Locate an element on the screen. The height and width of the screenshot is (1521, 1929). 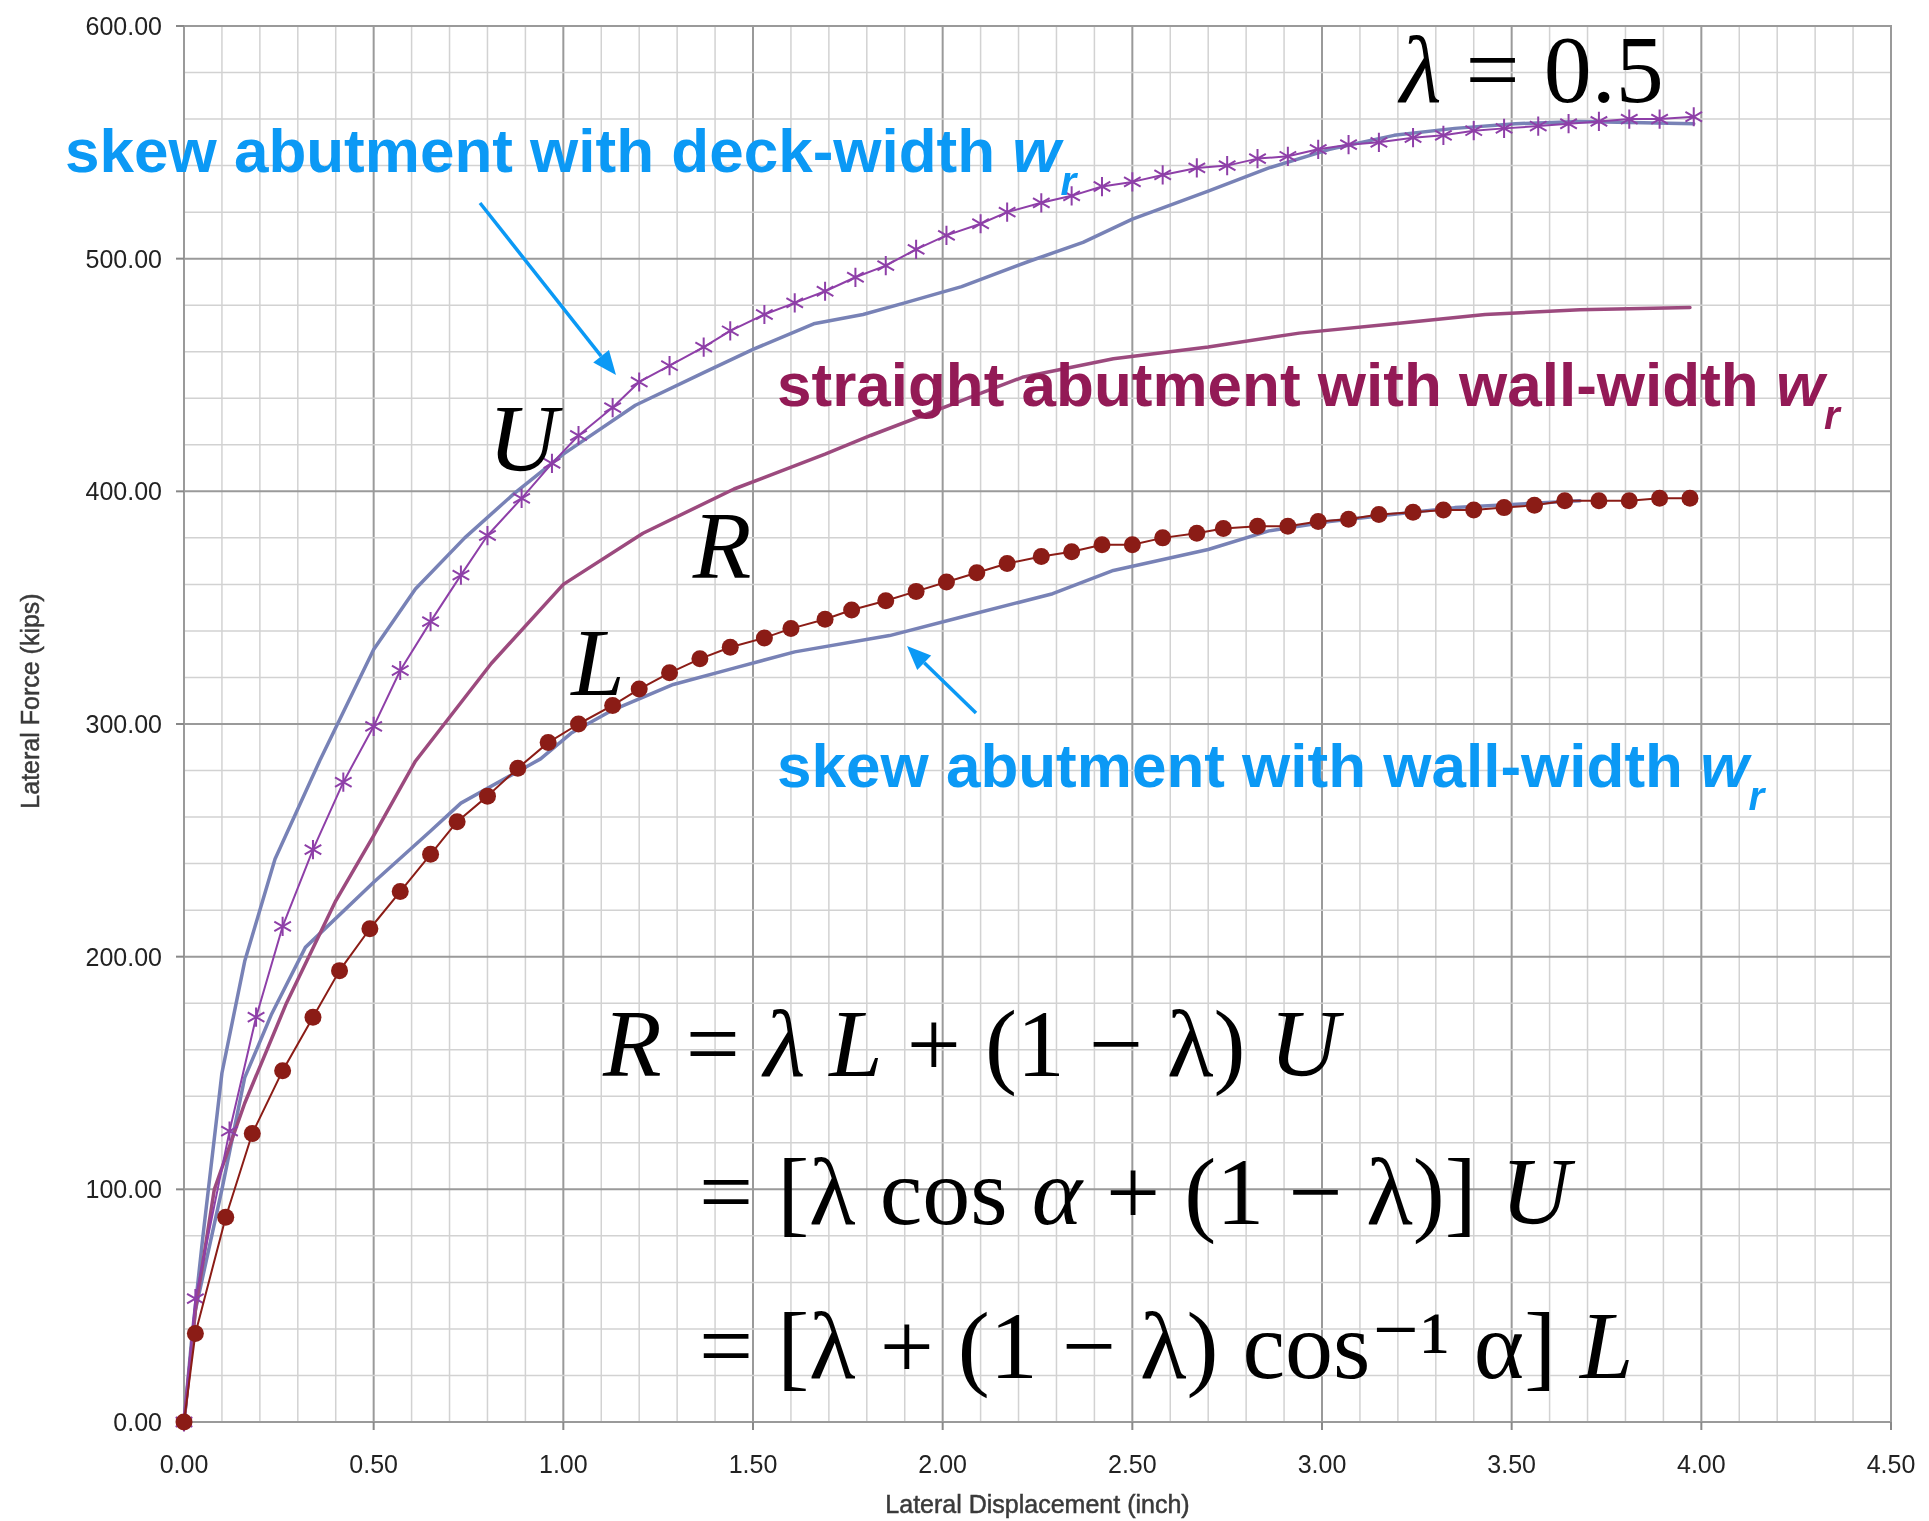
y-tick-label: 0.00 is located at coordinates (137, 1422).